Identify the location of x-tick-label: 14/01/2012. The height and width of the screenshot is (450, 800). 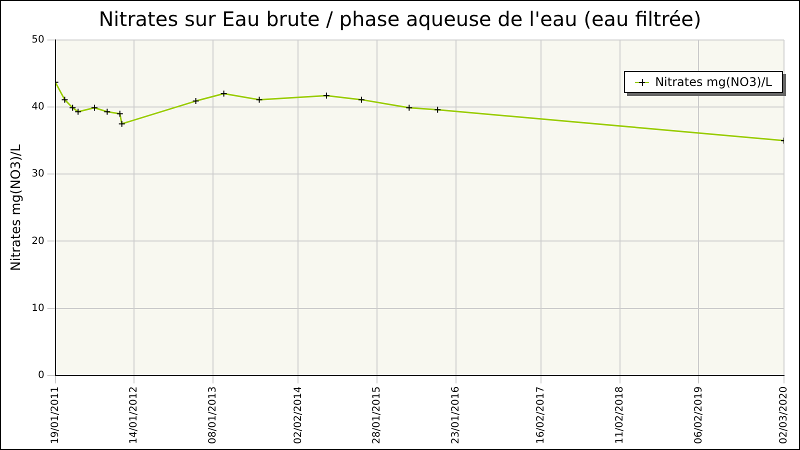
(134, 415).